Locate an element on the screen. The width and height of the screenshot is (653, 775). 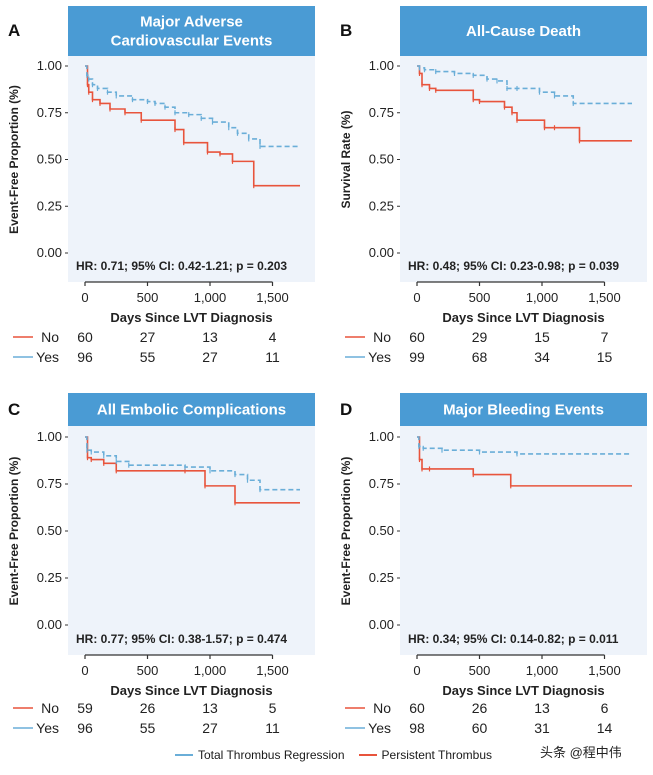
hr-annotation: HR: 0.48; 95% CI: 0.23-0.98; p = 0.039 is located at coordinates (513, 266).